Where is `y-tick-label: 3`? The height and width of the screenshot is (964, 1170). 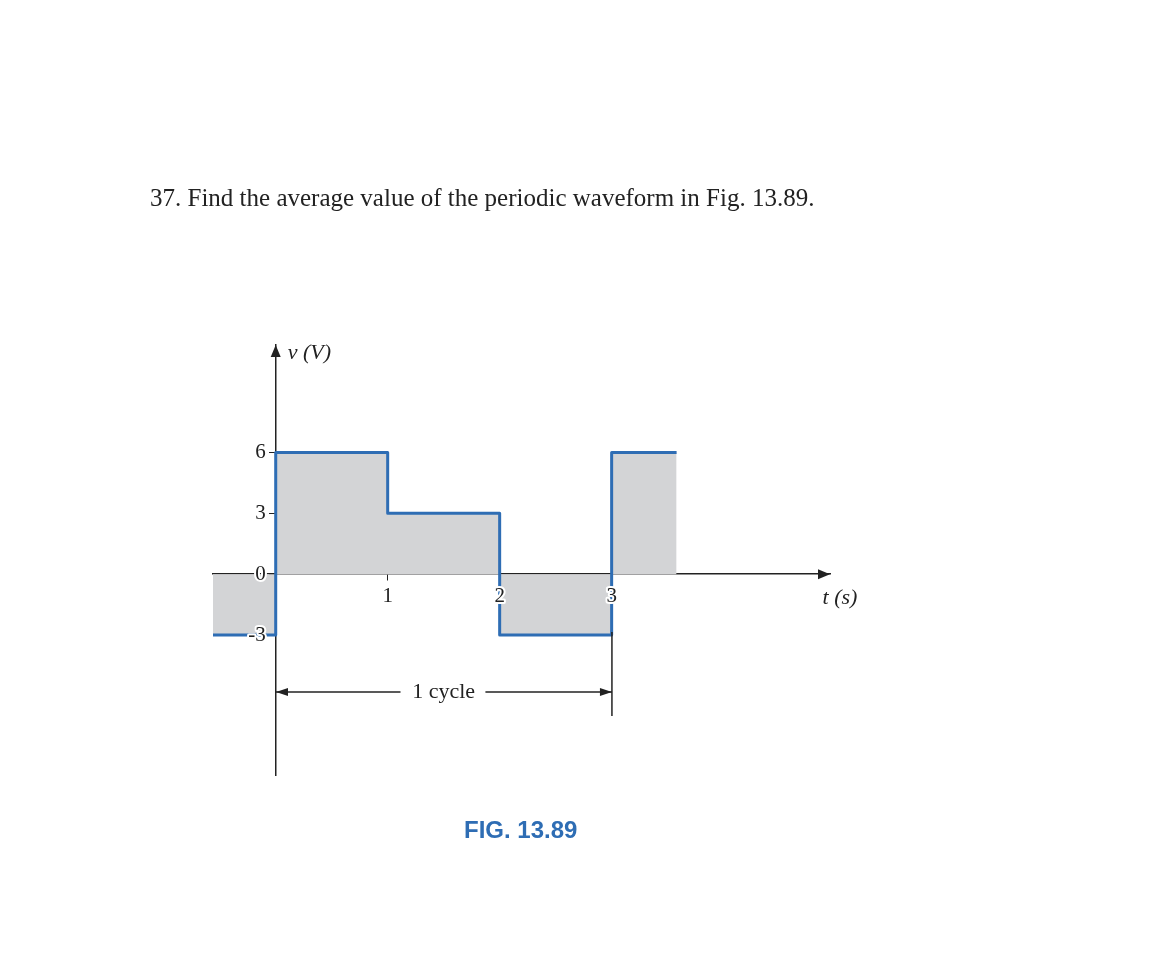
y-tick-label: 3 is located at coordinates (260, 511).